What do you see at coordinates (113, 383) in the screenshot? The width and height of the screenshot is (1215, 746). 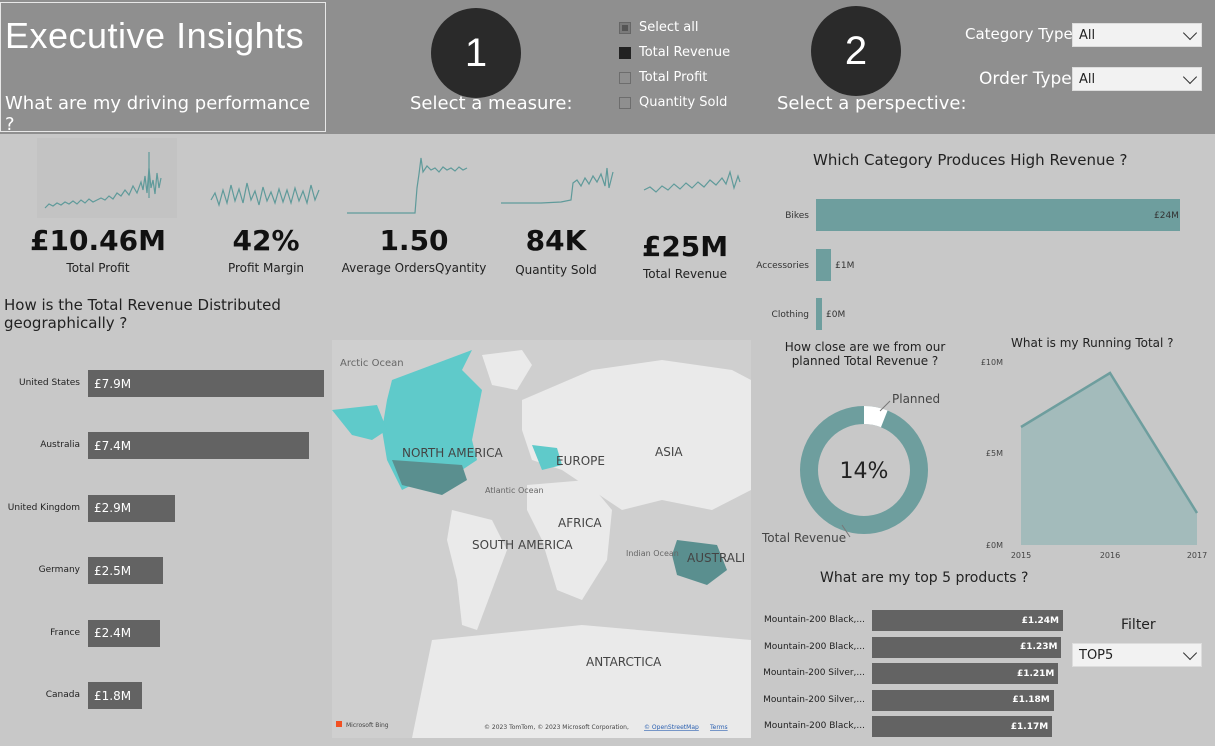 I see `geo-bar-value: £7.9M` at bounding box center [113, 383].